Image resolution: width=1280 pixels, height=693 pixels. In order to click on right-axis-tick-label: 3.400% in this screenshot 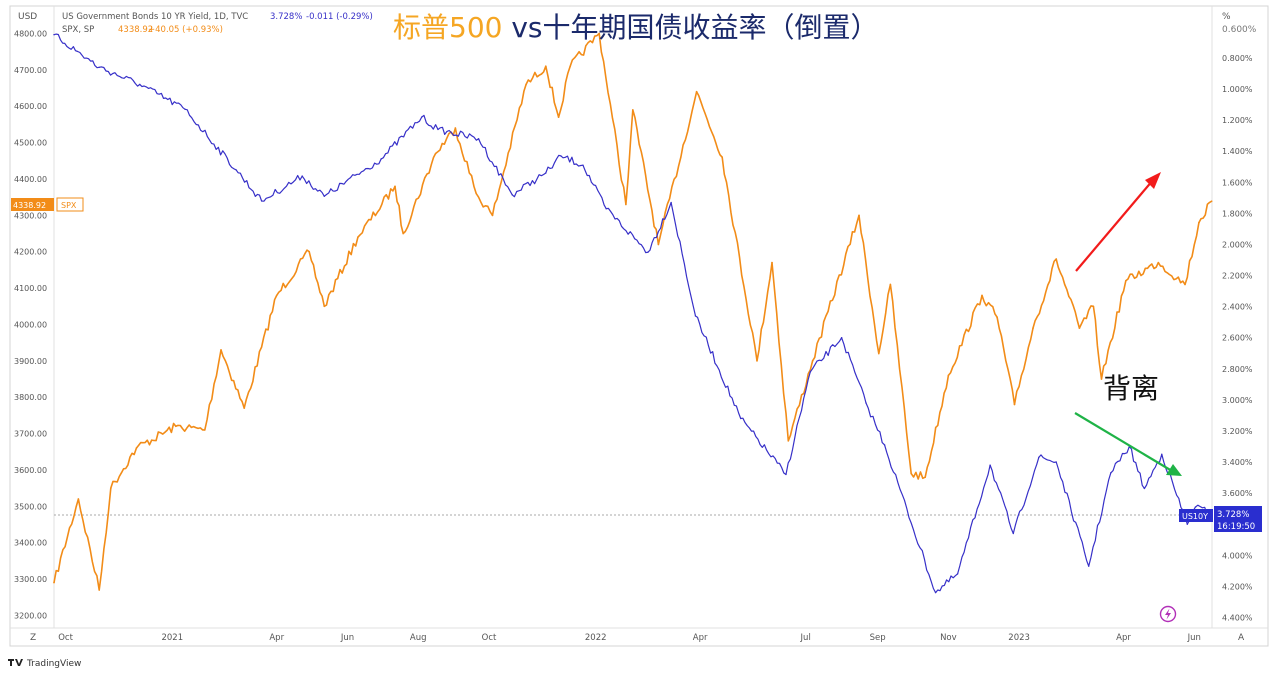, I will do `click(1237, 462)`.